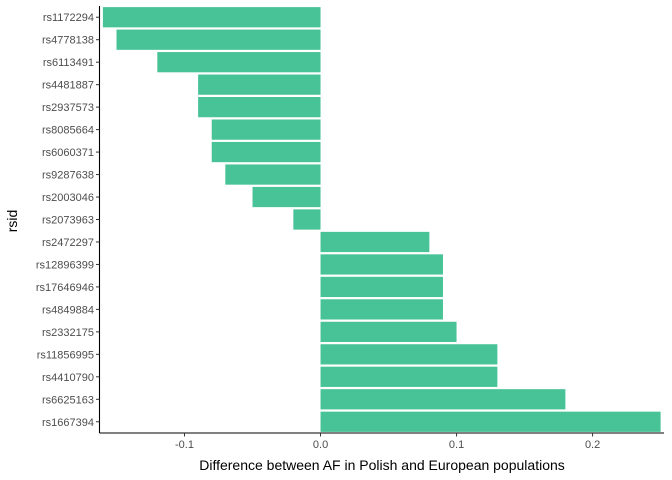  What do you see at coordinates (68, 18) in the screenshot?
I see `y-tick-label: rs1172294` at bounding box center [68, 18].